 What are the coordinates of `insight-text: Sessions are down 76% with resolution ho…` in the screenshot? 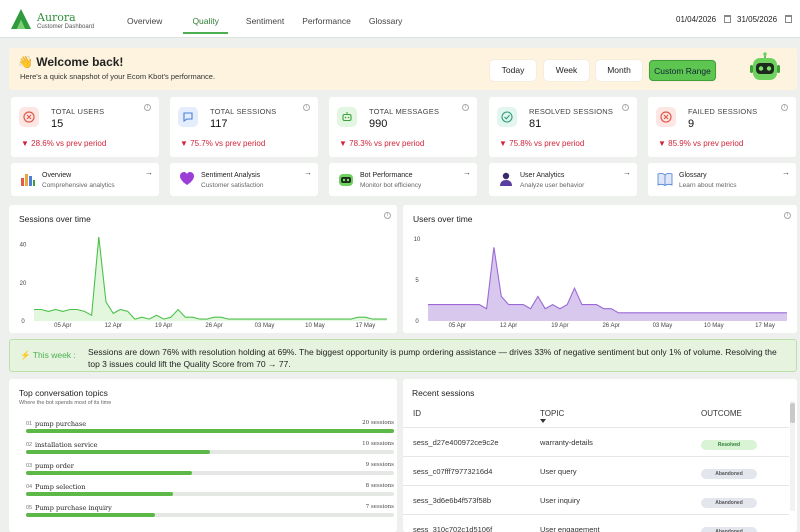 It's located at (432, 358).